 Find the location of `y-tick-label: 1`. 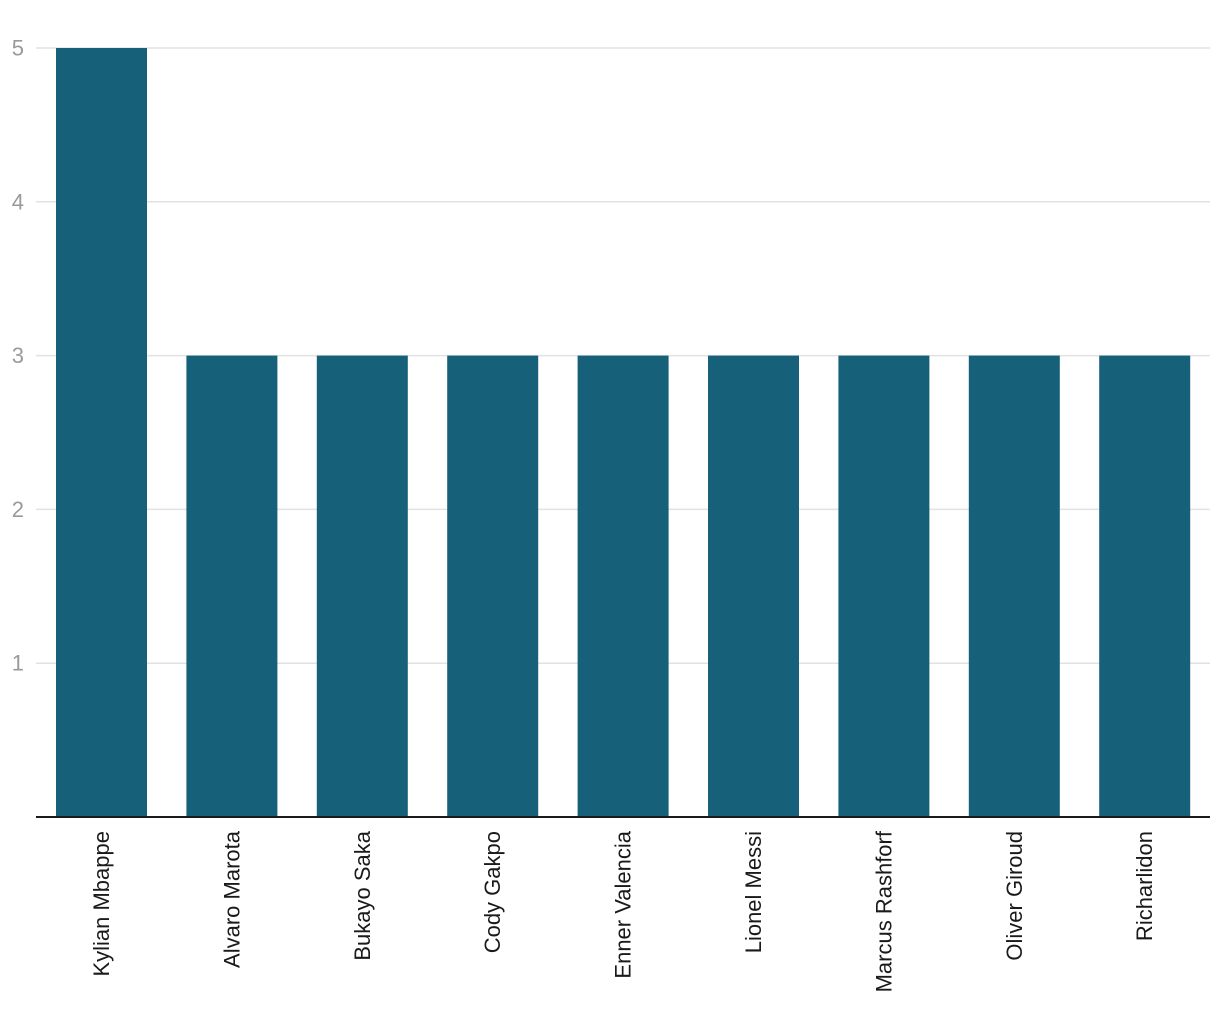

y-tick-label: 1 is located at coordinates (18, 663).